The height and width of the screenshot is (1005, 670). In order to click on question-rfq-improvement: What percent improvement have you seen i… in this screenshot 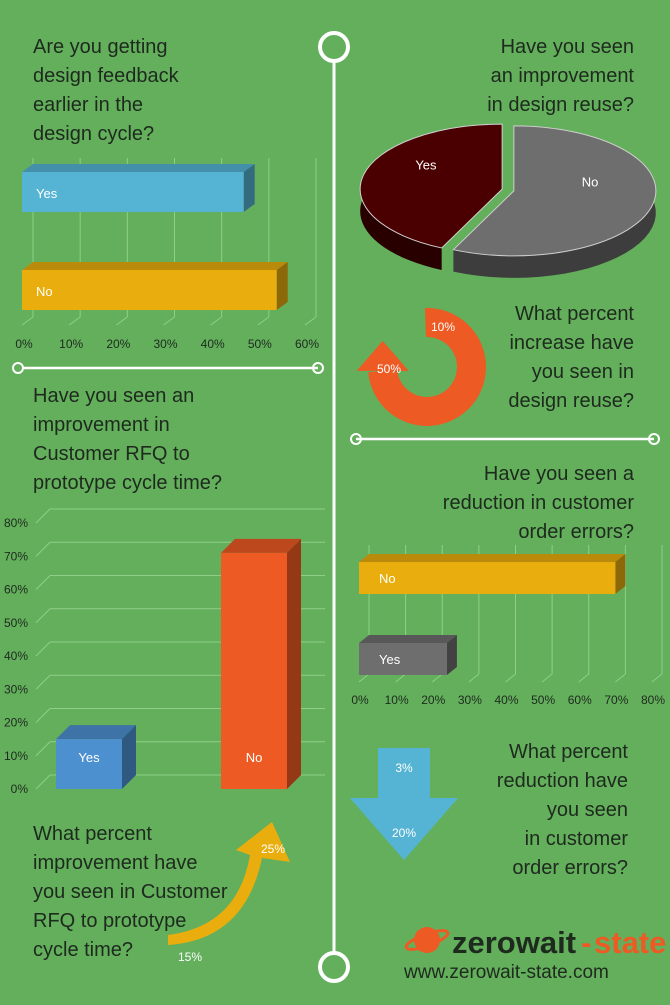, I will do `click(130, 892)`.